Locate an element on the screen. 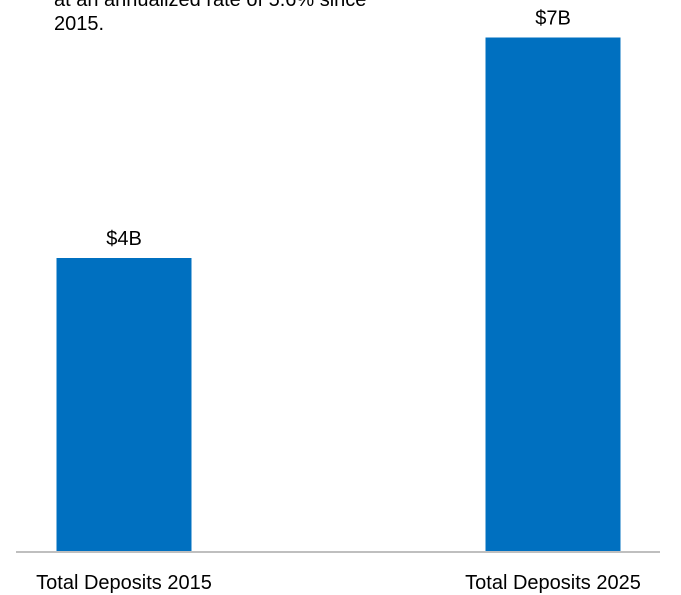 The image size is (681, 595). category-label-1: Total Deposits 2015 is located at coordinates (124, 583).